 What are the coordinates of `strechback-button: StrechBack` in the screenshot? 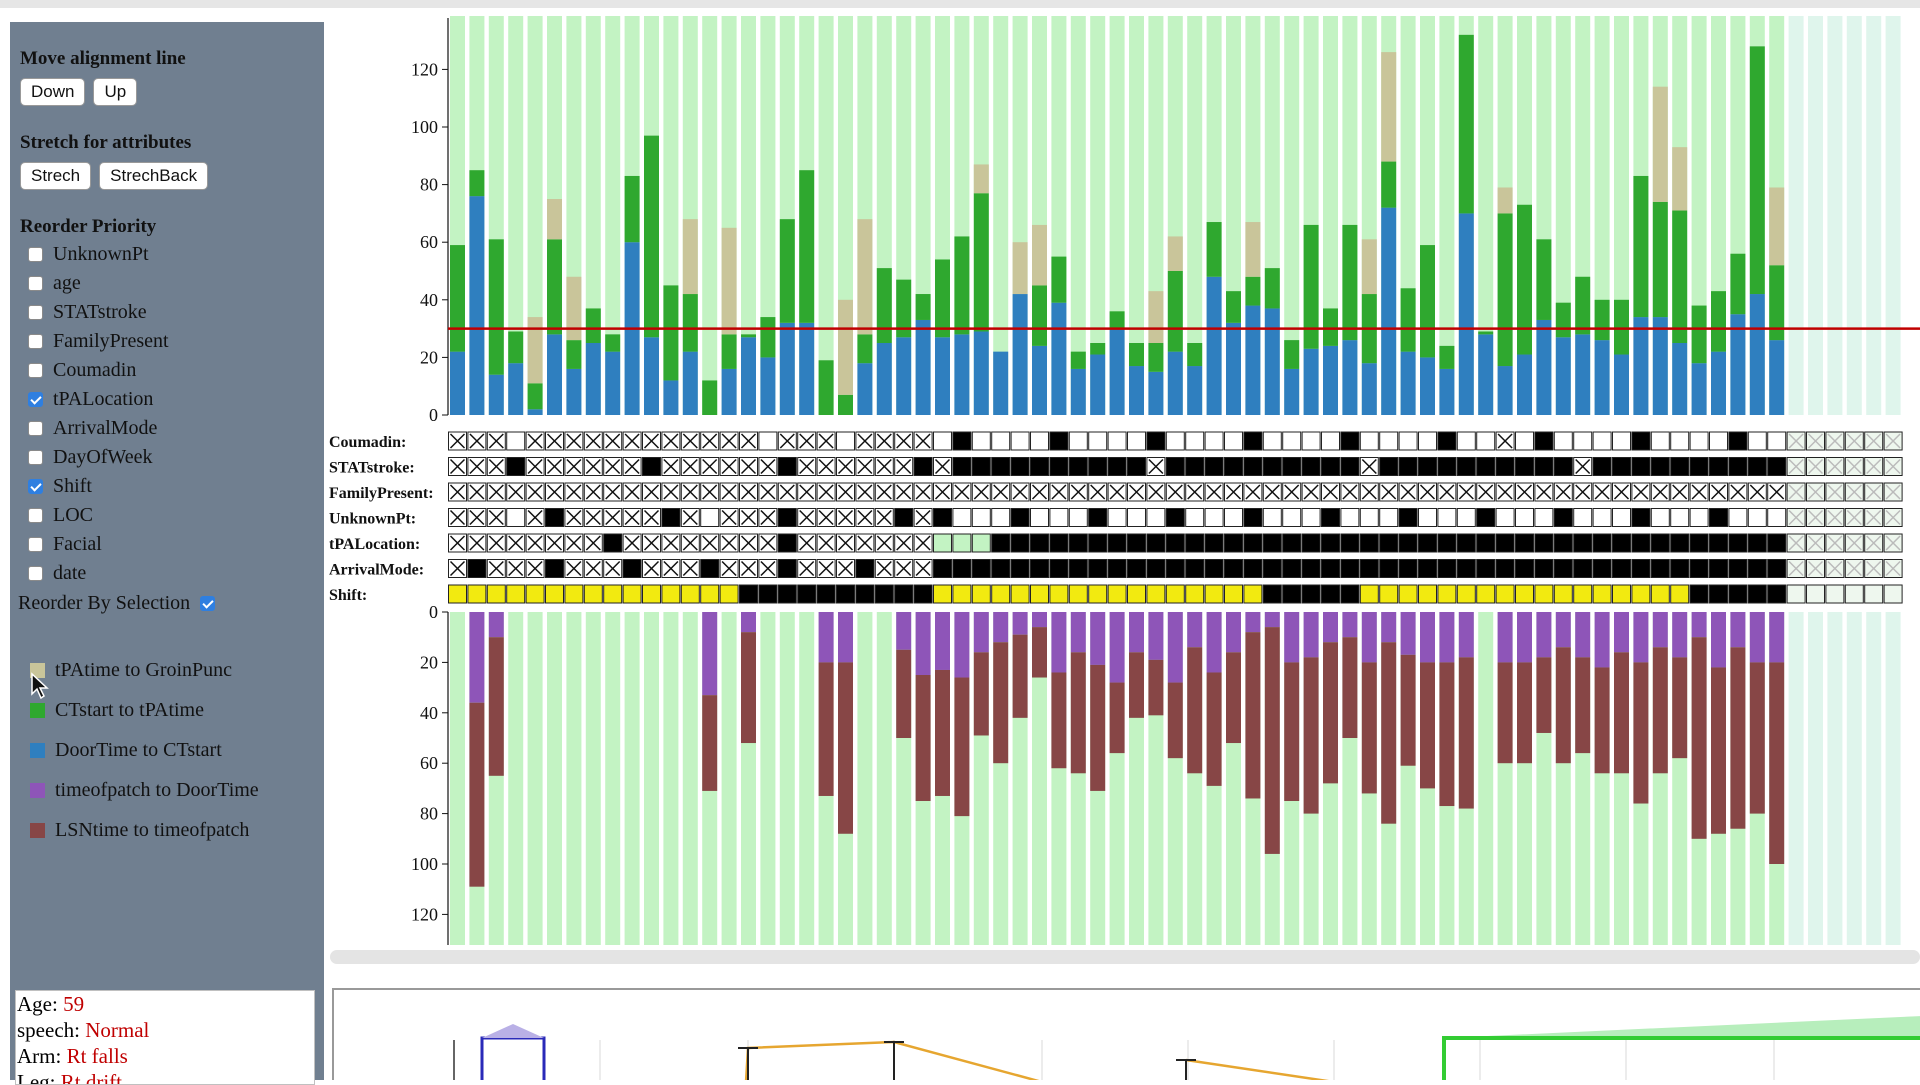 It's located at (154, 176).